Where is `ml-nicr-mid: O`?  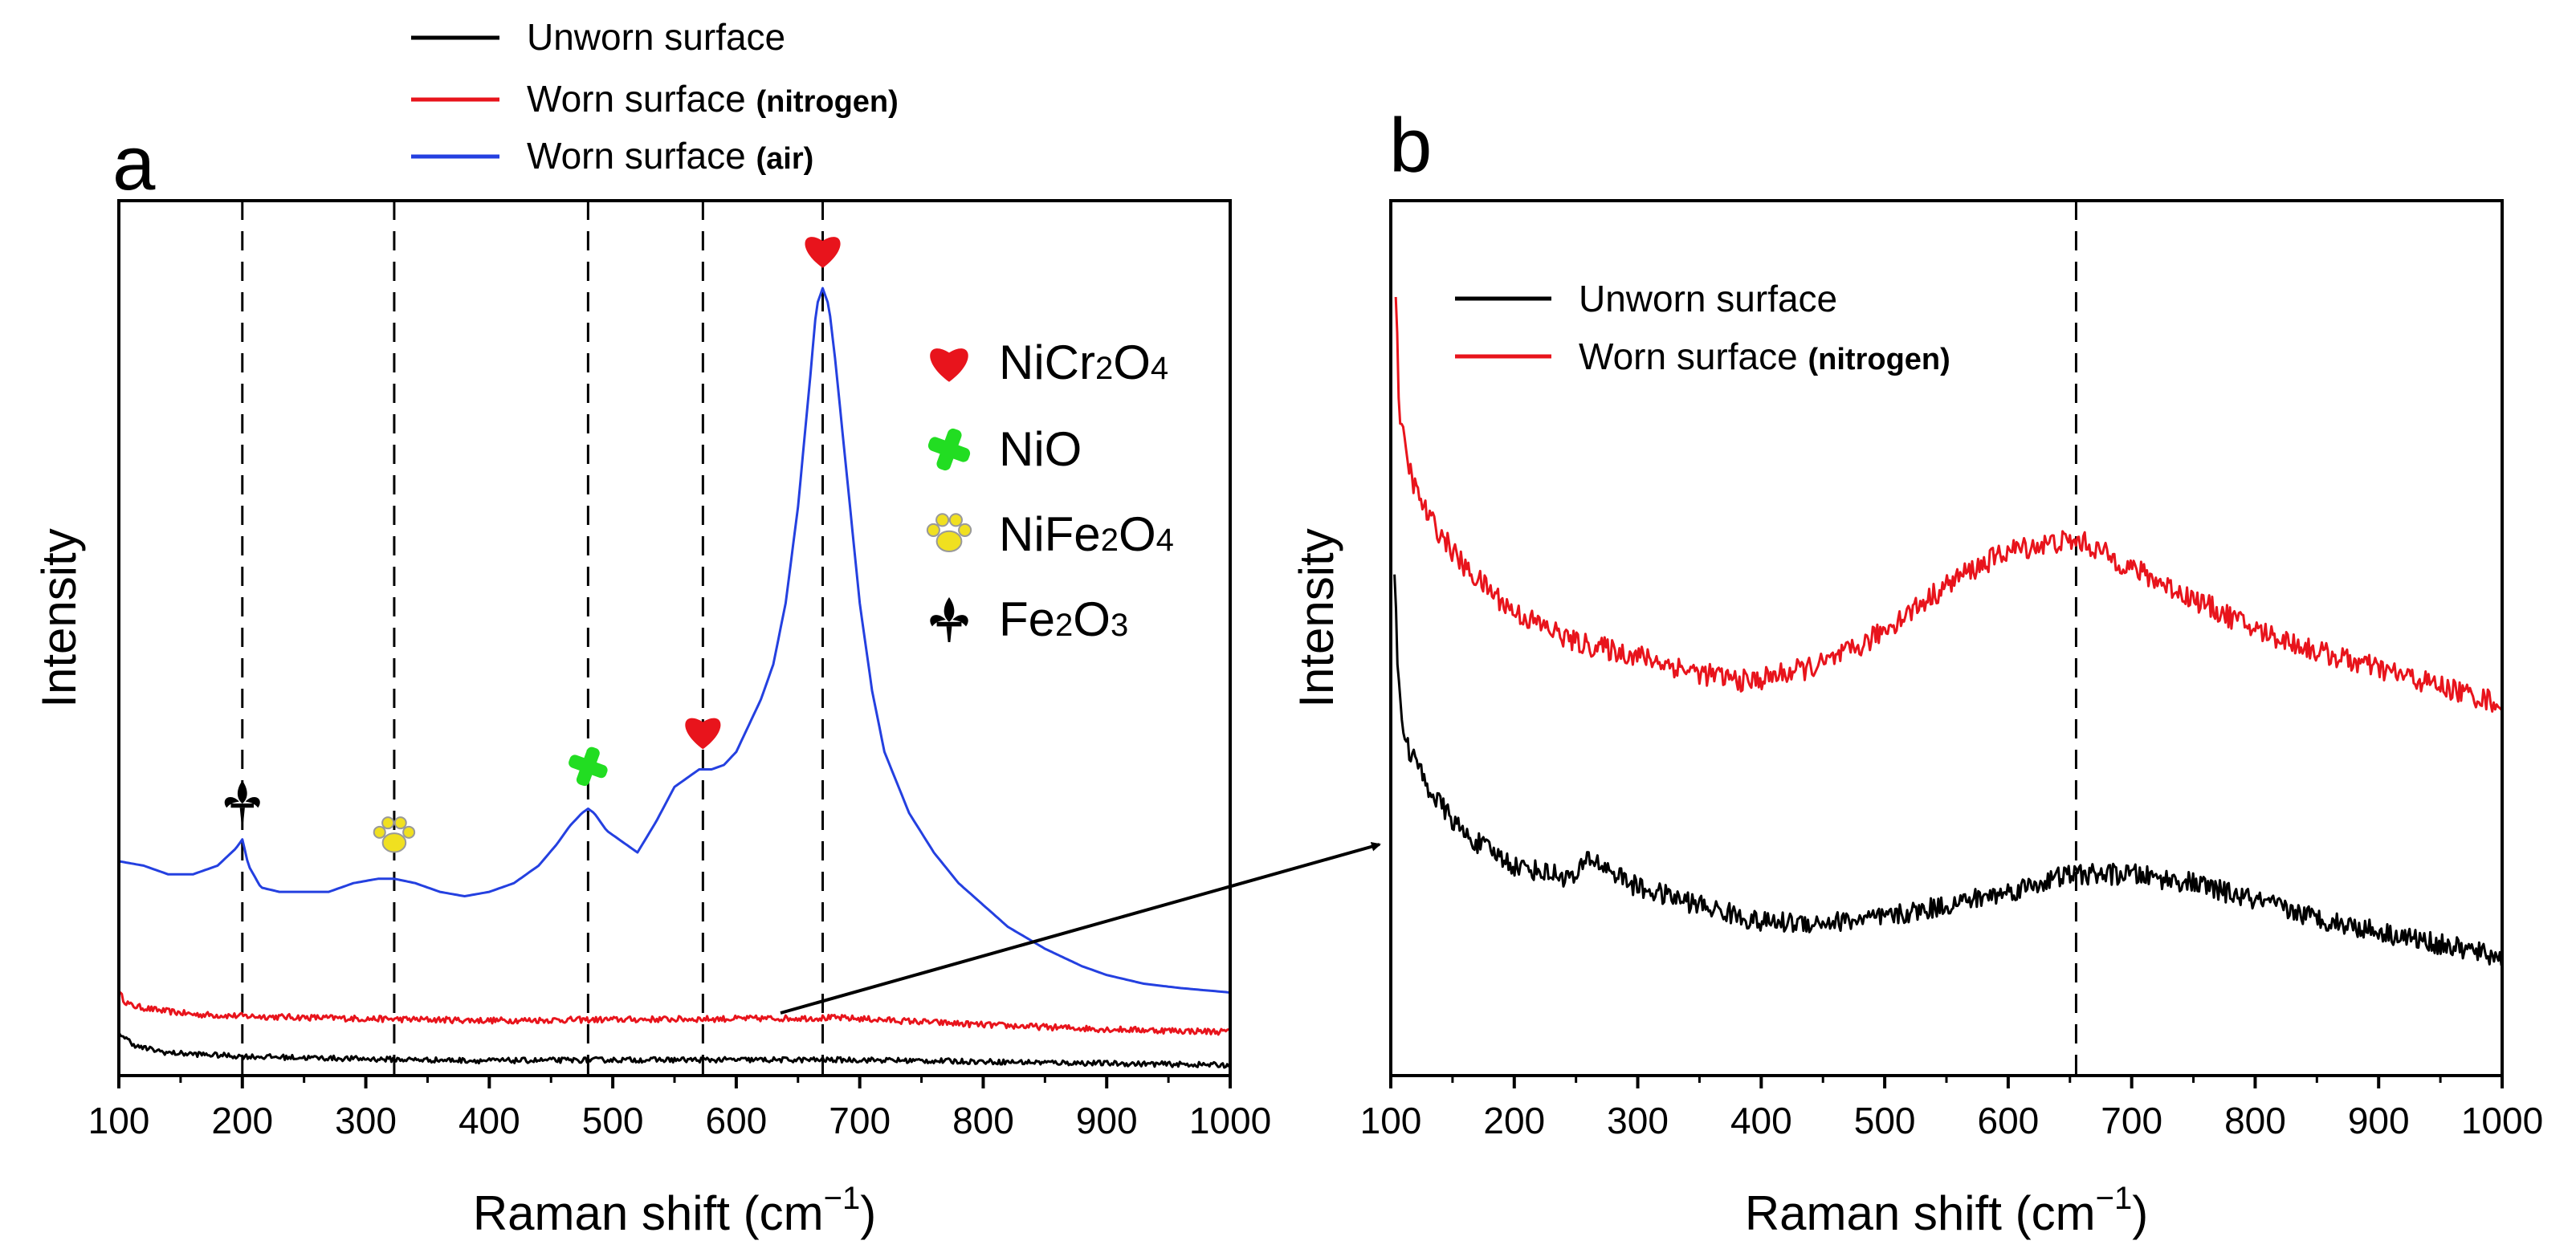
ml-nicr-mid: O is located at coordinates (1132, 363).